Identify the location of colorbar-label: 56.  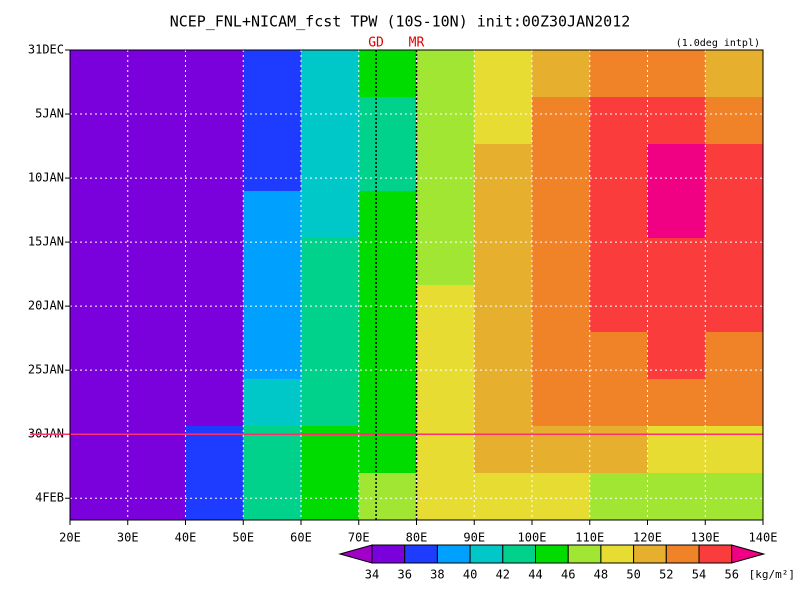
(731, 575).